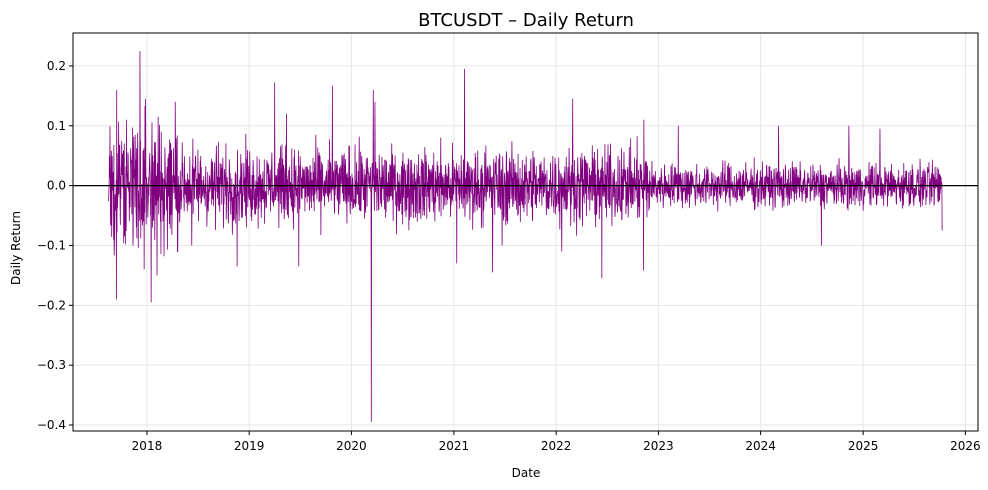 The width and height of the screenshot is (988, 490). I want to click on x-tick-label: 2023, so click(658, 446).